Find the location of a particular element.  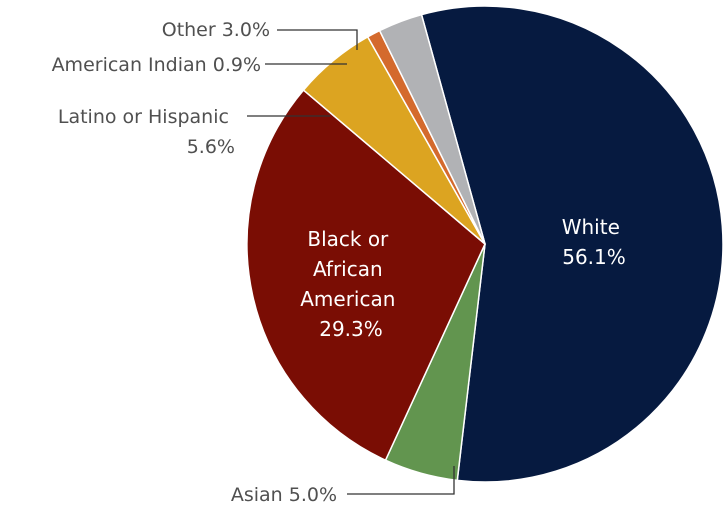

leader-line-other is located at coordinates (317, 39).